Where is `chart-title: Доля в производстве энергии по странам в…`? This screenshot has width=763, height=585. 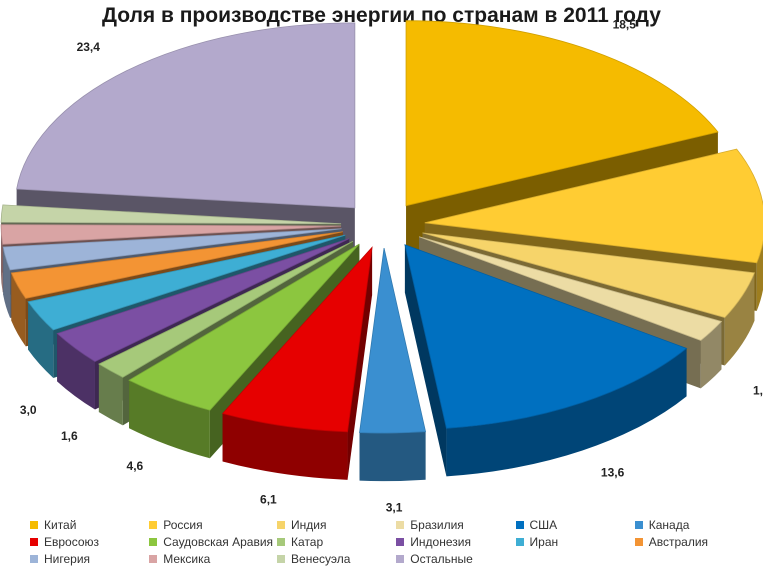
chart-title: Доля в производстве энергии по странам в… is located at coordinates (381, 15).